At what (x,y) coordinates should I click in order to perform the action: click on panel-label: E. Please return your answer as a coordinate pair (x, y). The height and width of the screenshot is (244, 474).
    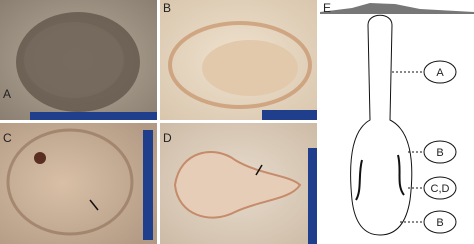
    Looking at the image, I should click on (327, 8).